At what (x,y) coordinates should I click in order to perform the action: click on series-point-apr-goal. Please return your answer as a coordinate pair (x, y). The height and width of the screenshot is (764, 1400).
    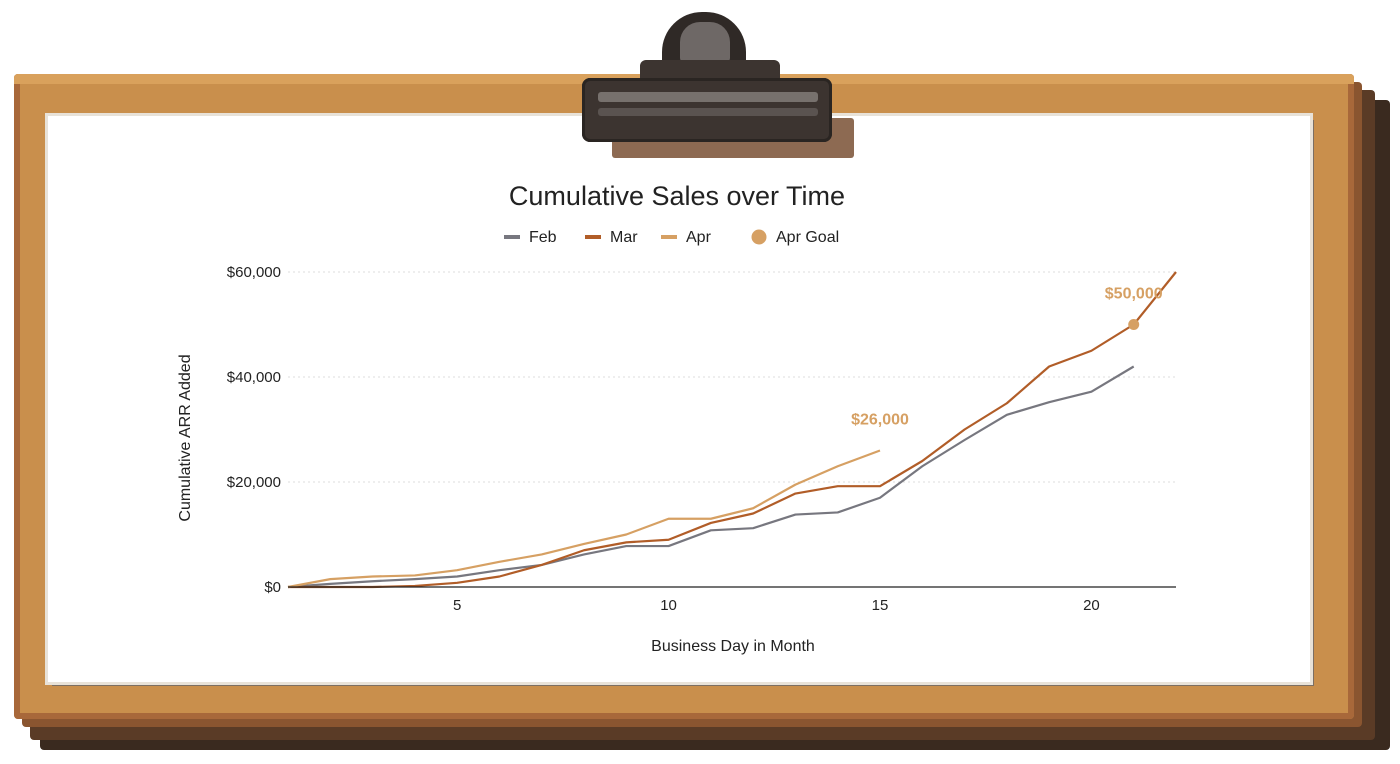
    Looking at the image, I should click on (1134, 324).